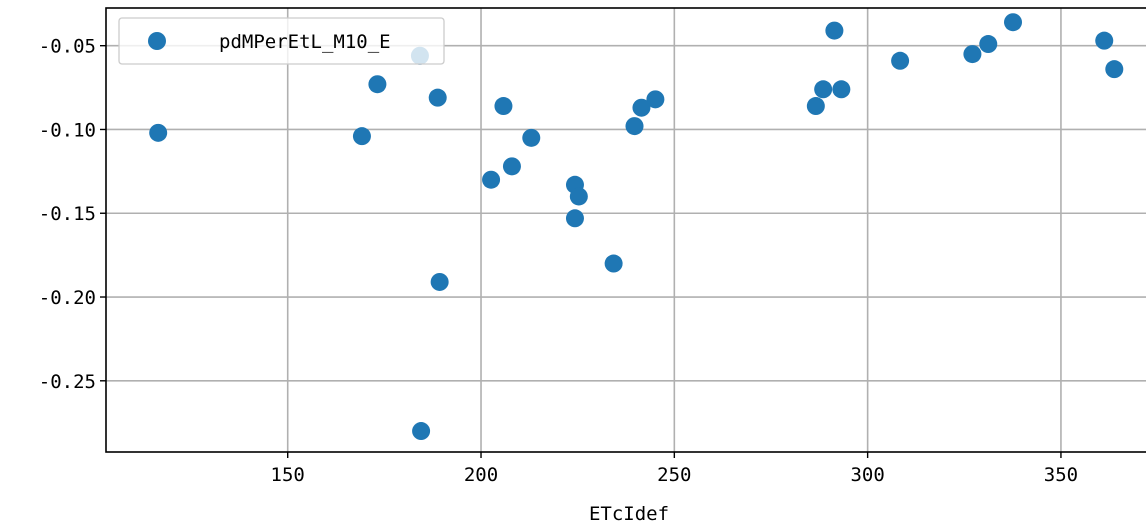  I want to click on legend-label: pdMPerEtL_M10_E, so click(305, 42).